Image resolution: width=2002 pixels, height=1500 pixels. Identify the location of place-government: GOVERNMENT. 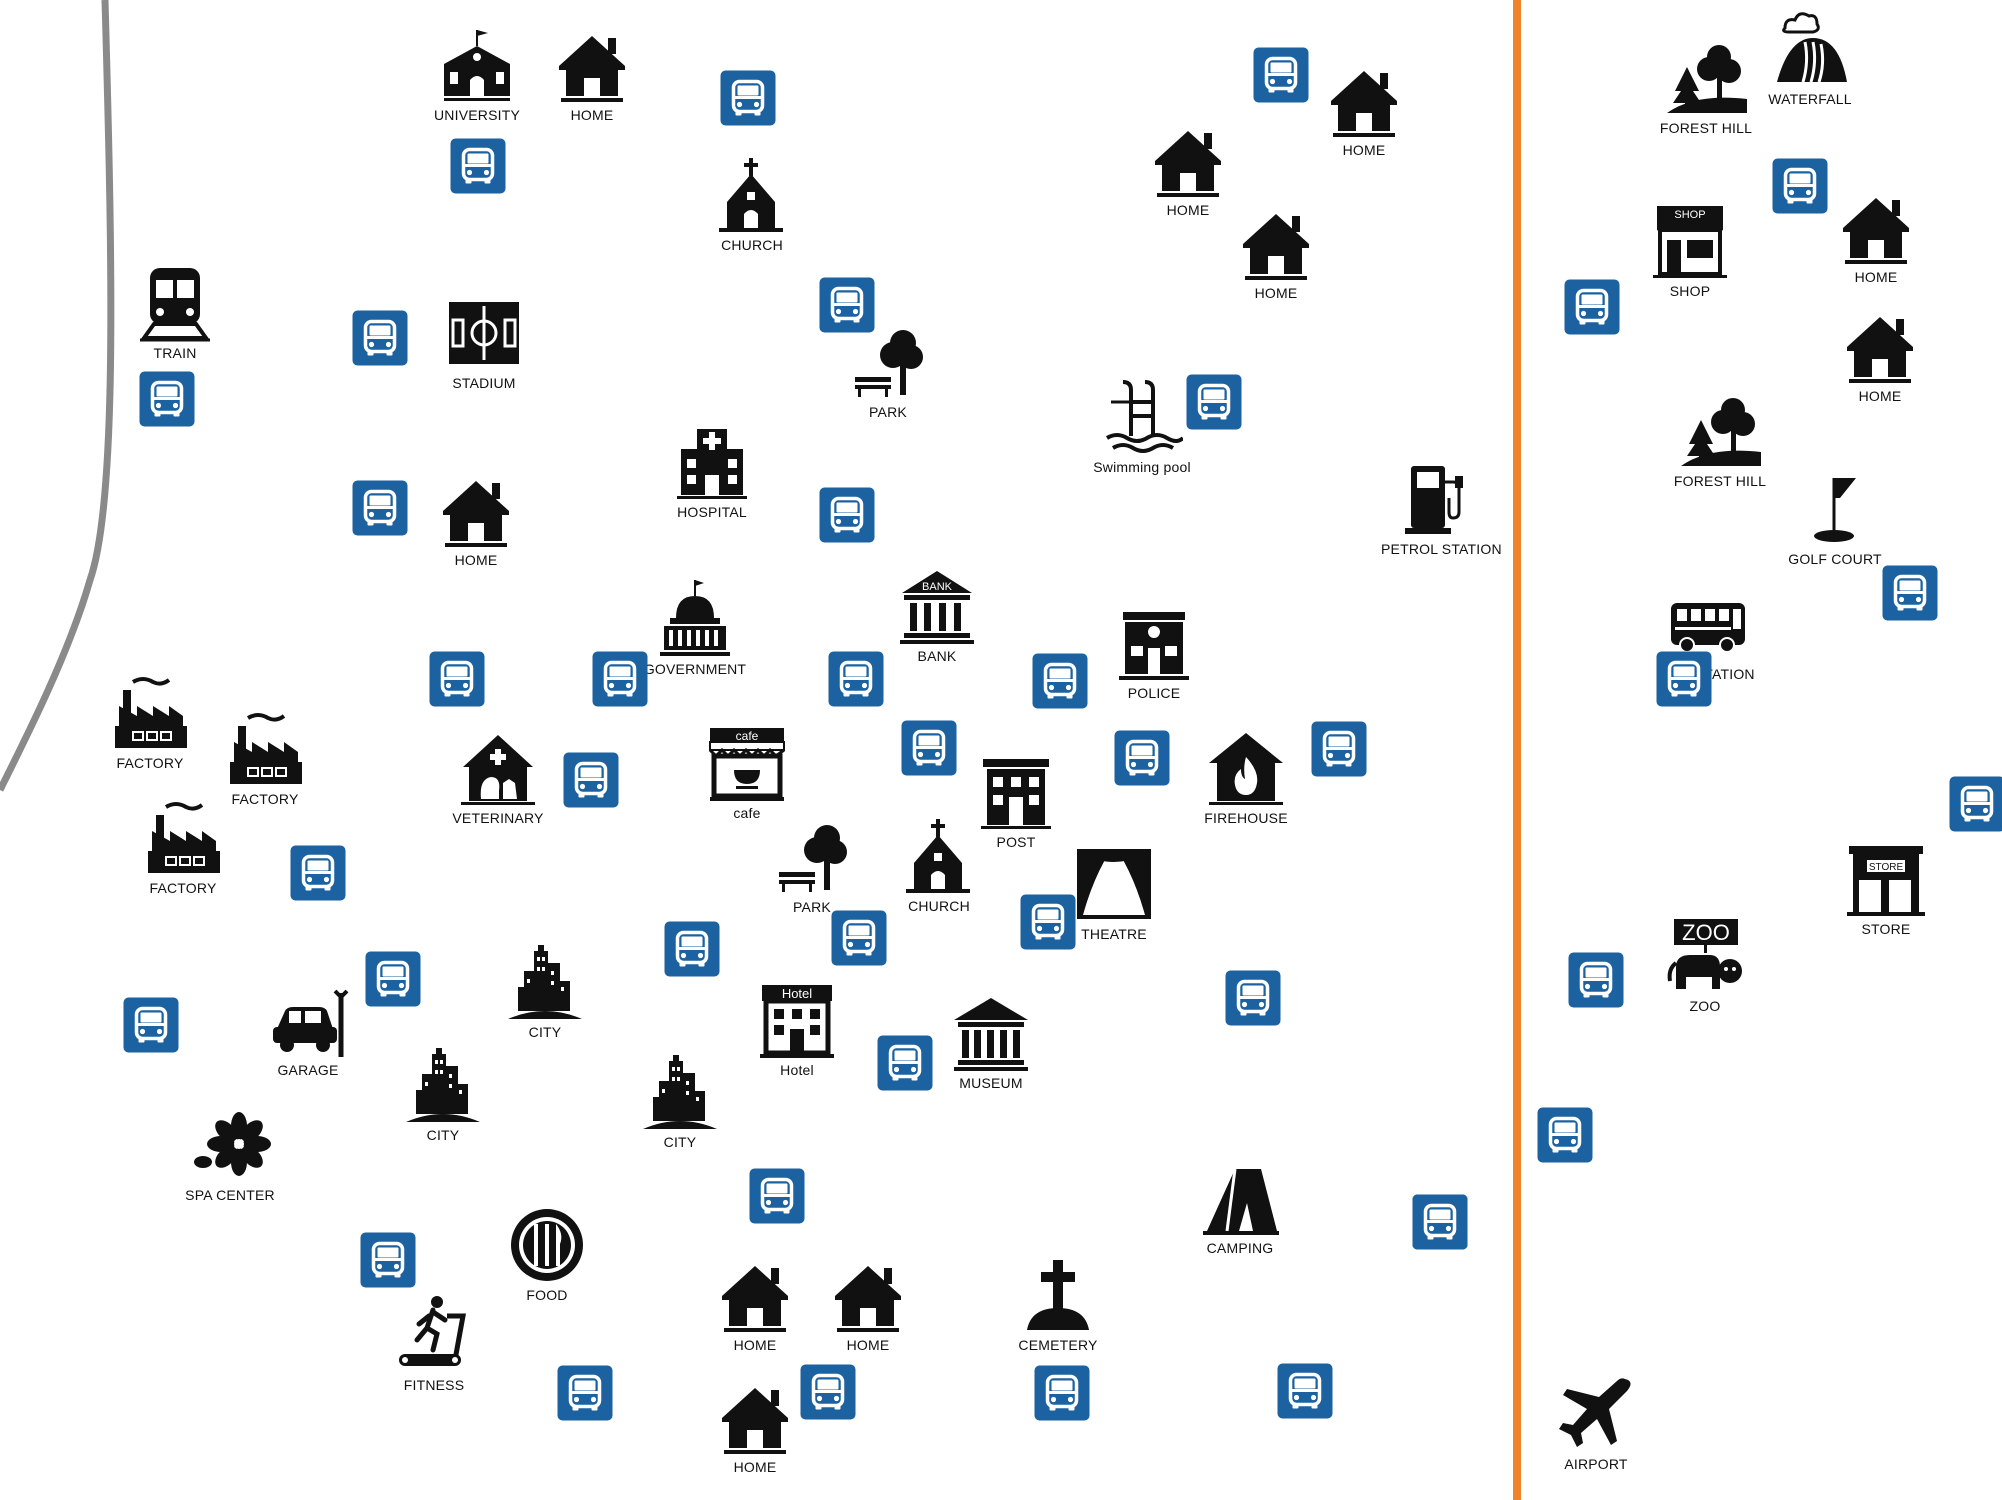
(695, 627).